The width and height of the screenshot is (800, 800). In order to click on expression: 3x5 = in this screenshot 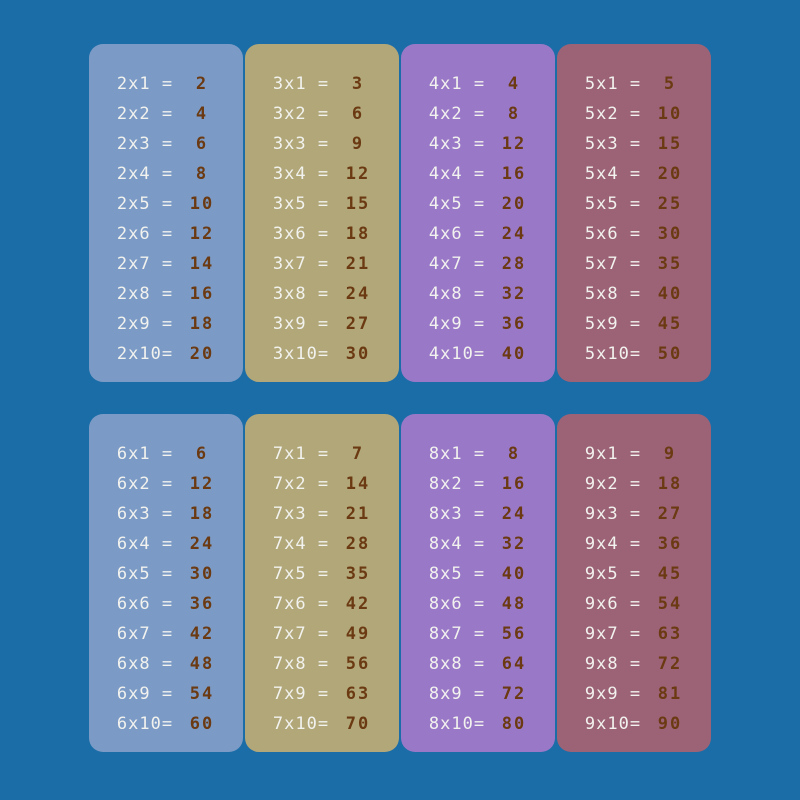, I will do `click(301, 204)`.